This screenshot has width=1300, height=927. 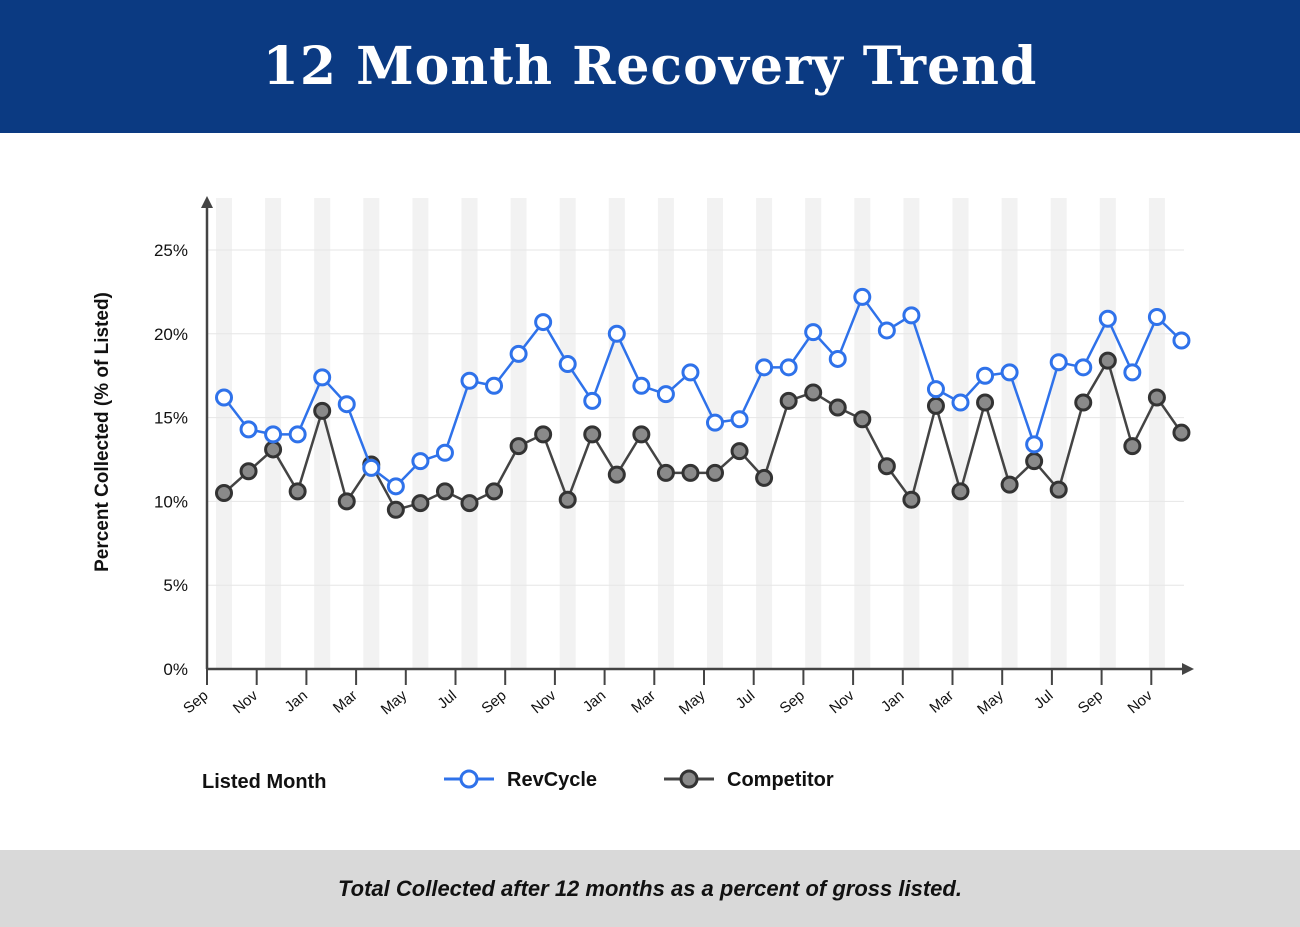 I want to click on series-line-competitor, so click(x=703, y=435).